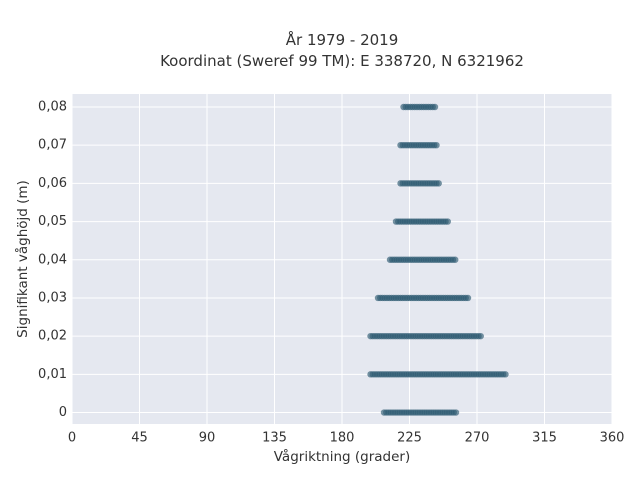 The width and height of the screenshot is (640, 480). Describe the element at coordinates (274, 438) in the screenshot. I see `x-tick-label: 135` at that location.